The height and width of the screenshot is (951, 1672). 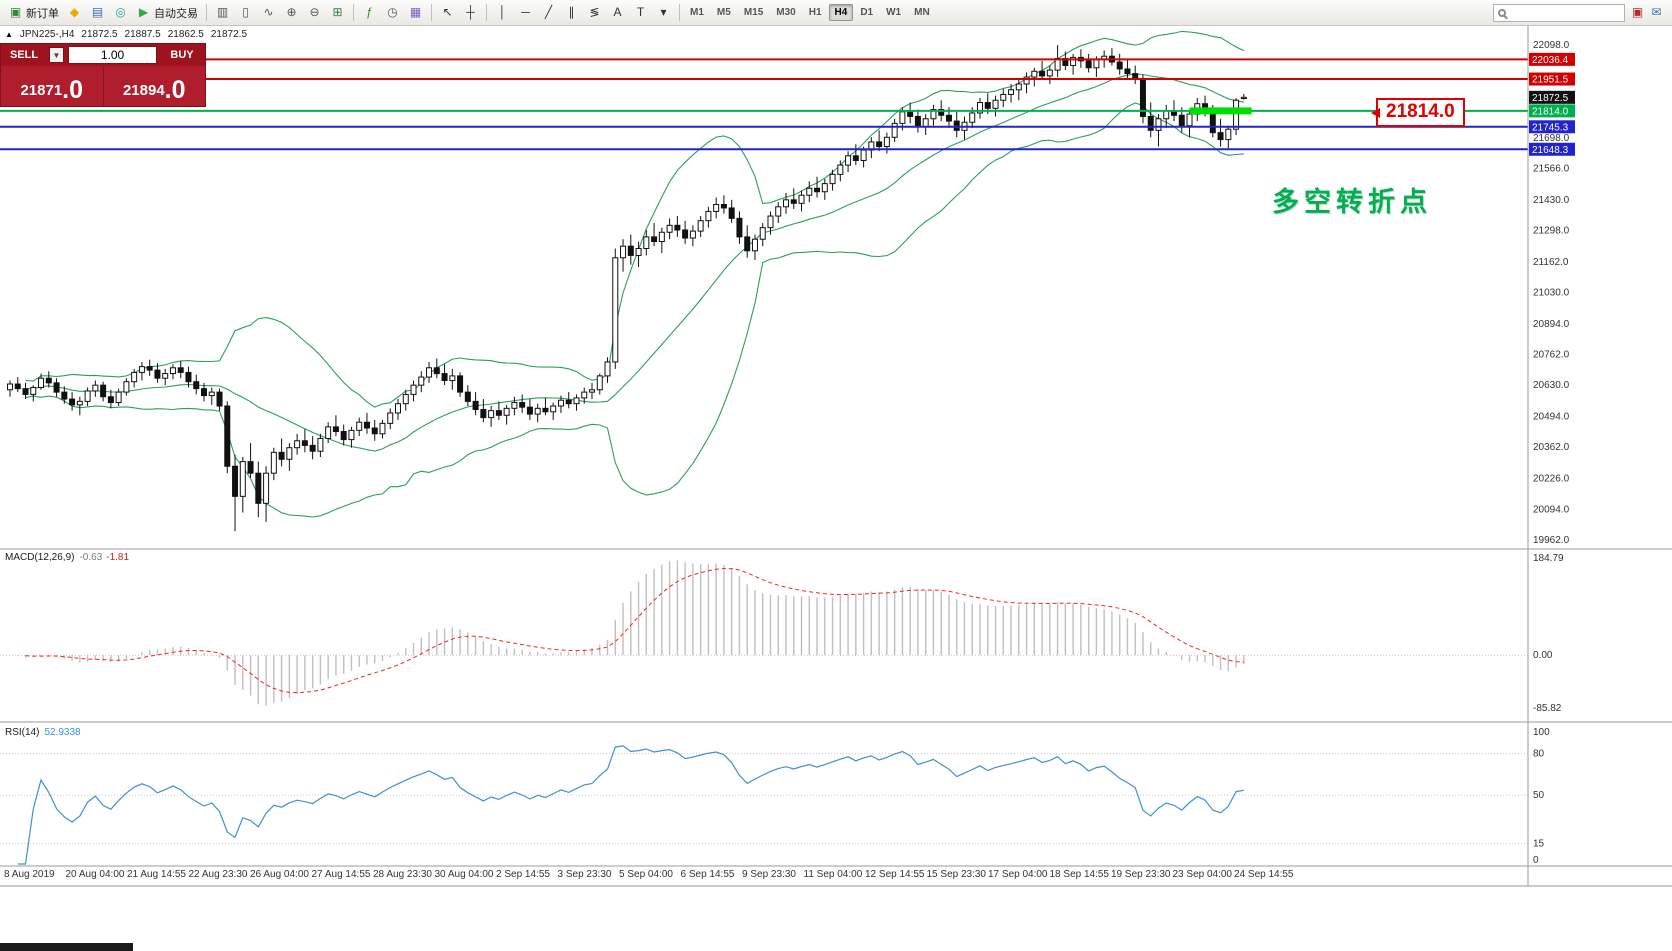 I want to click on new-order-button: ▣ 新订单, so click(x=33, y=13).